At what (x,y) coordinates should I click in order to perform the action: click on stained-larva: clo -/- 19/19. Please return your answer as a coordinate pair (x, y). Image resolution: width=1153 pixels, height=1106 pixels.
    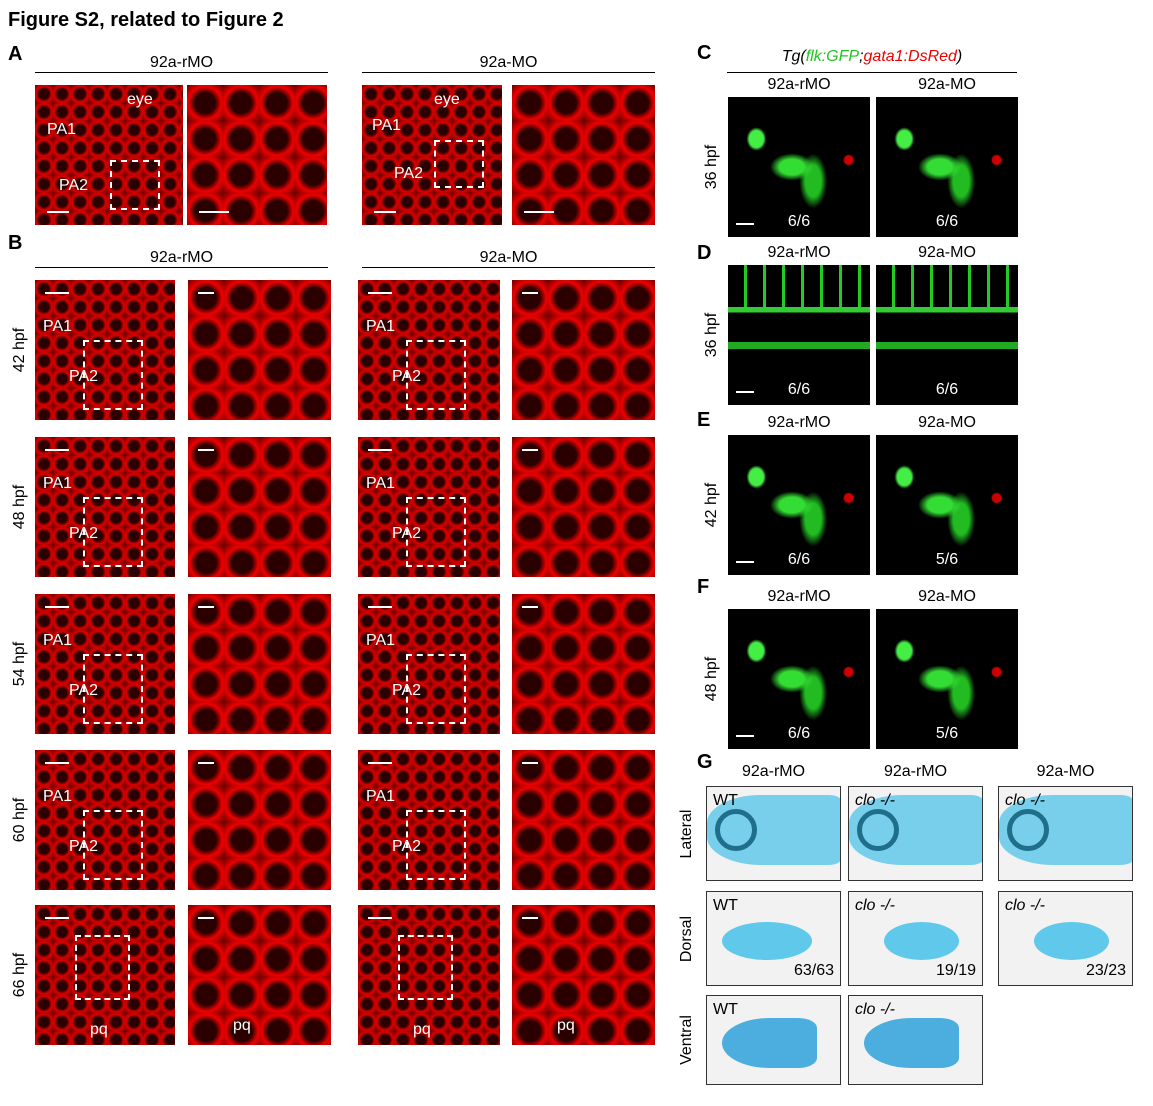
    Looking at the image, I should click on (915, 938).